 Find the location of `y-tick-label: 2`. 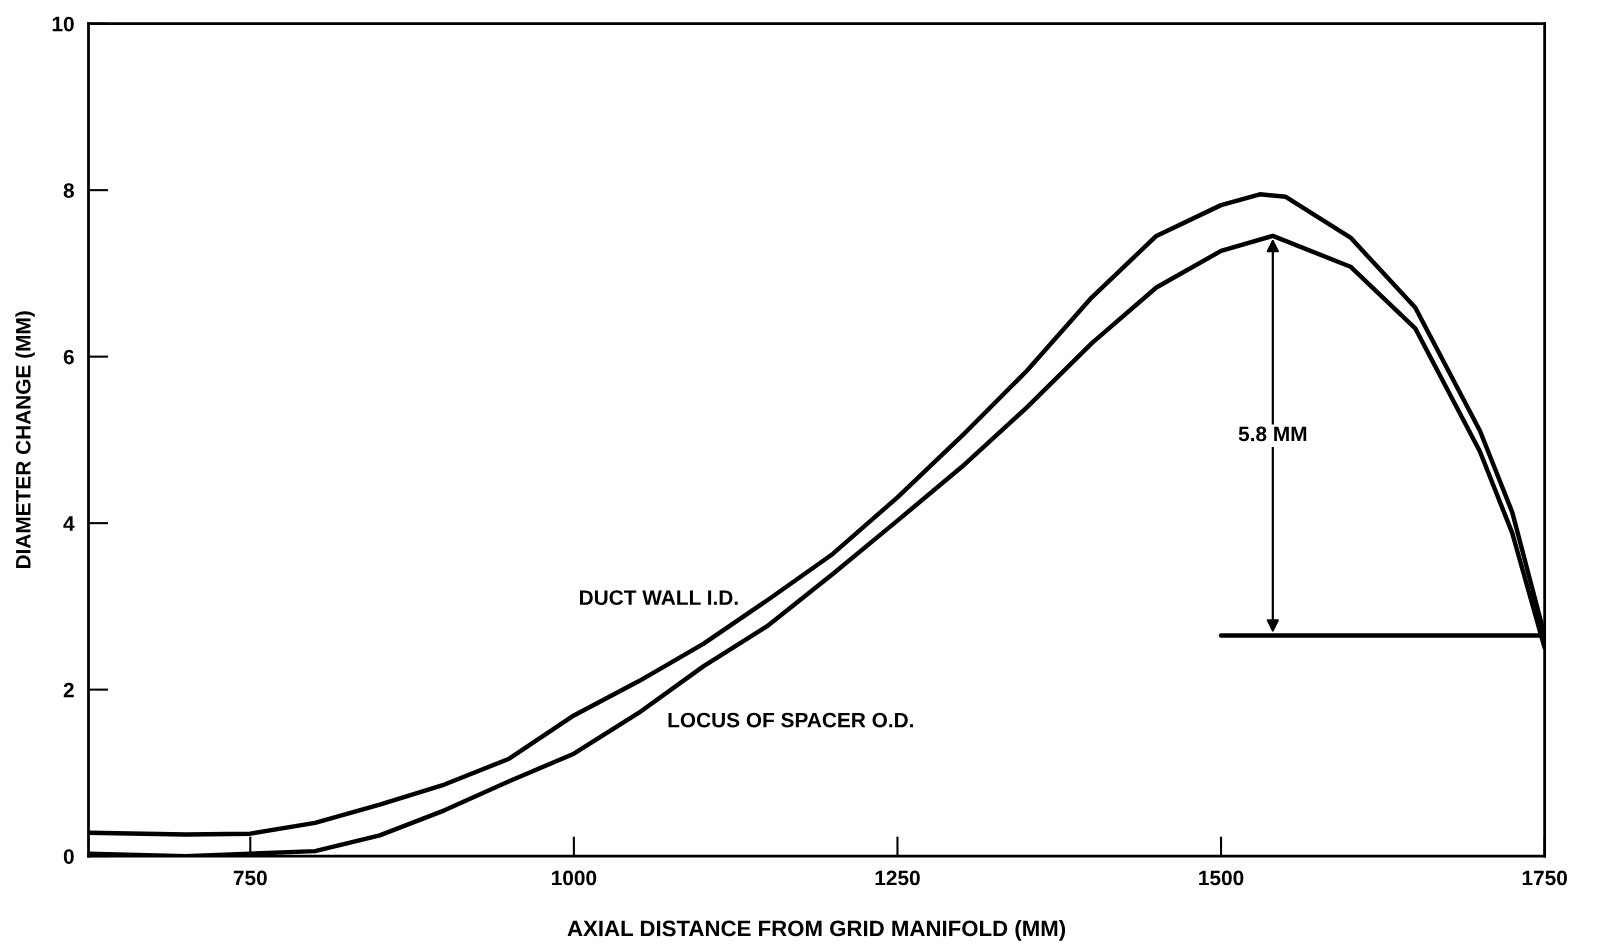

y-tick-label: 2 is located at coordinates (68, 690).